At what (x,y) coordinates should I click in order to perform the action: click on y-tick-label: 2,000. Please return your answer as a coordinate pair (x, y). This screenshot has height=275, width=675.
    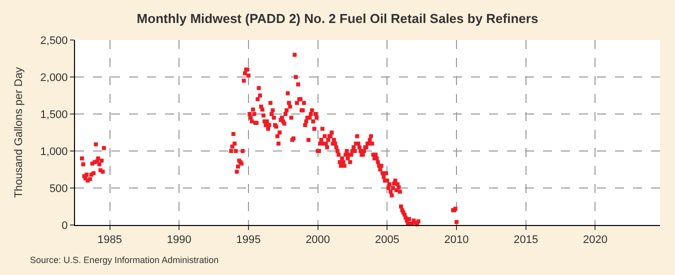
    Looking at the image, I should click on (54, 78).